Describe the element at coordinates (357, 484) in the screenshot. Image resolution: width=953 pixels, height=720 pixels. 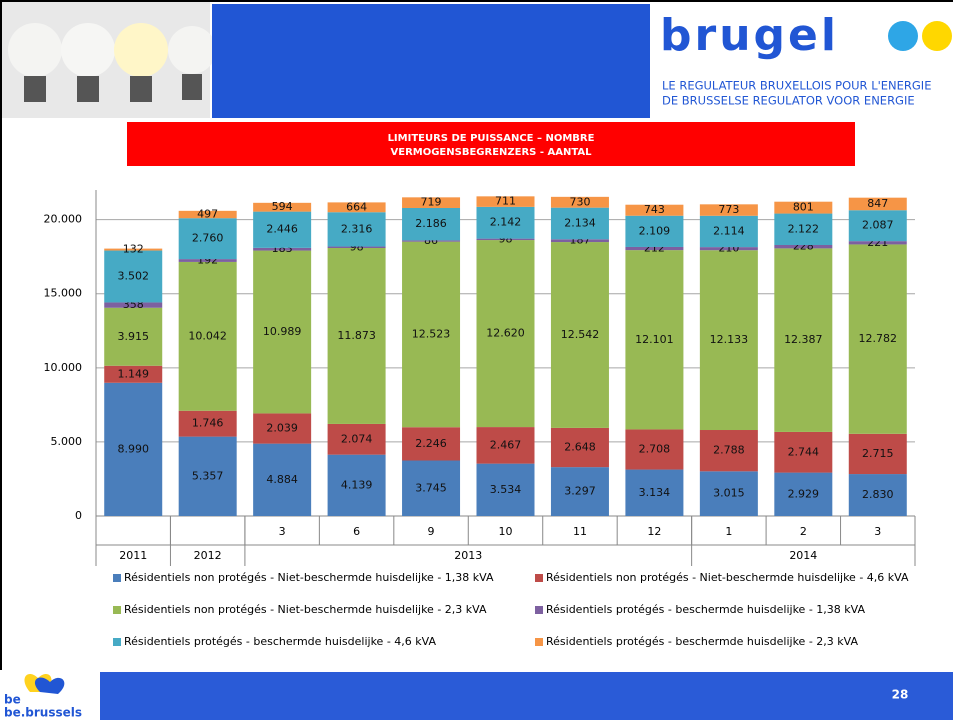
I see `value-label: 4.139` at that location.